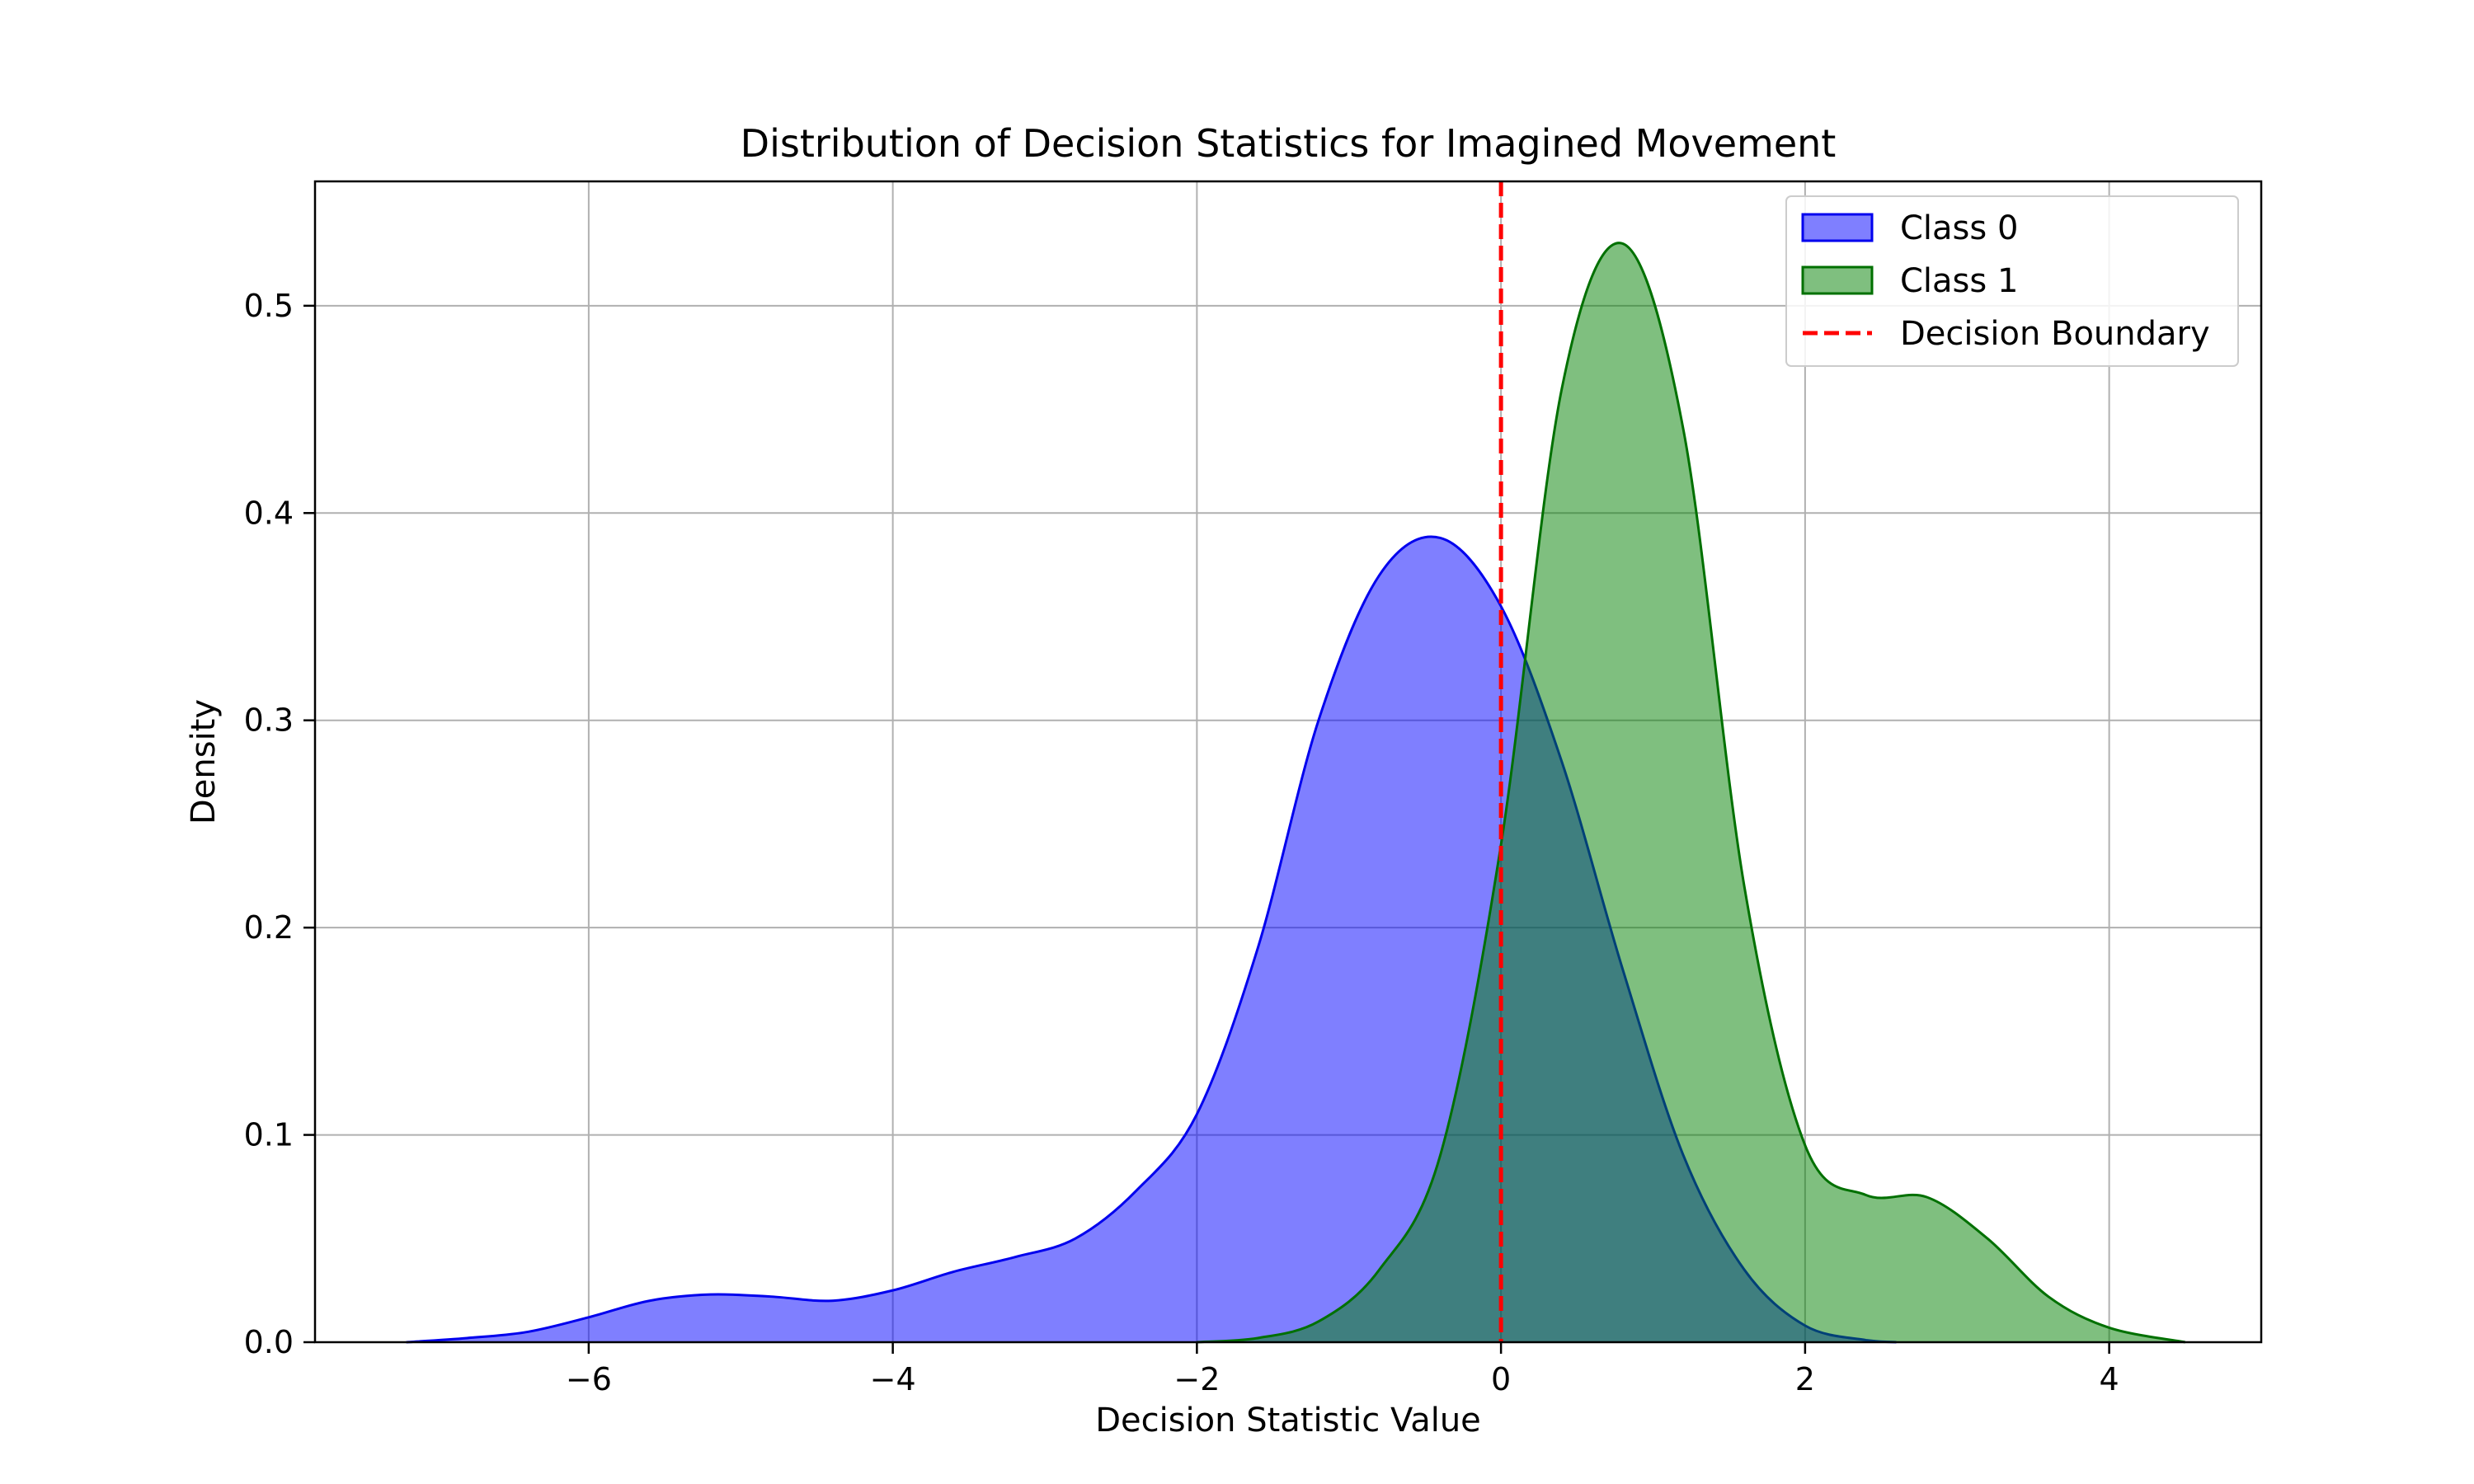 This screenshot has height=1484, width=2474. I want to click on x-tick-label-3: 0, so click(1501, 1379).